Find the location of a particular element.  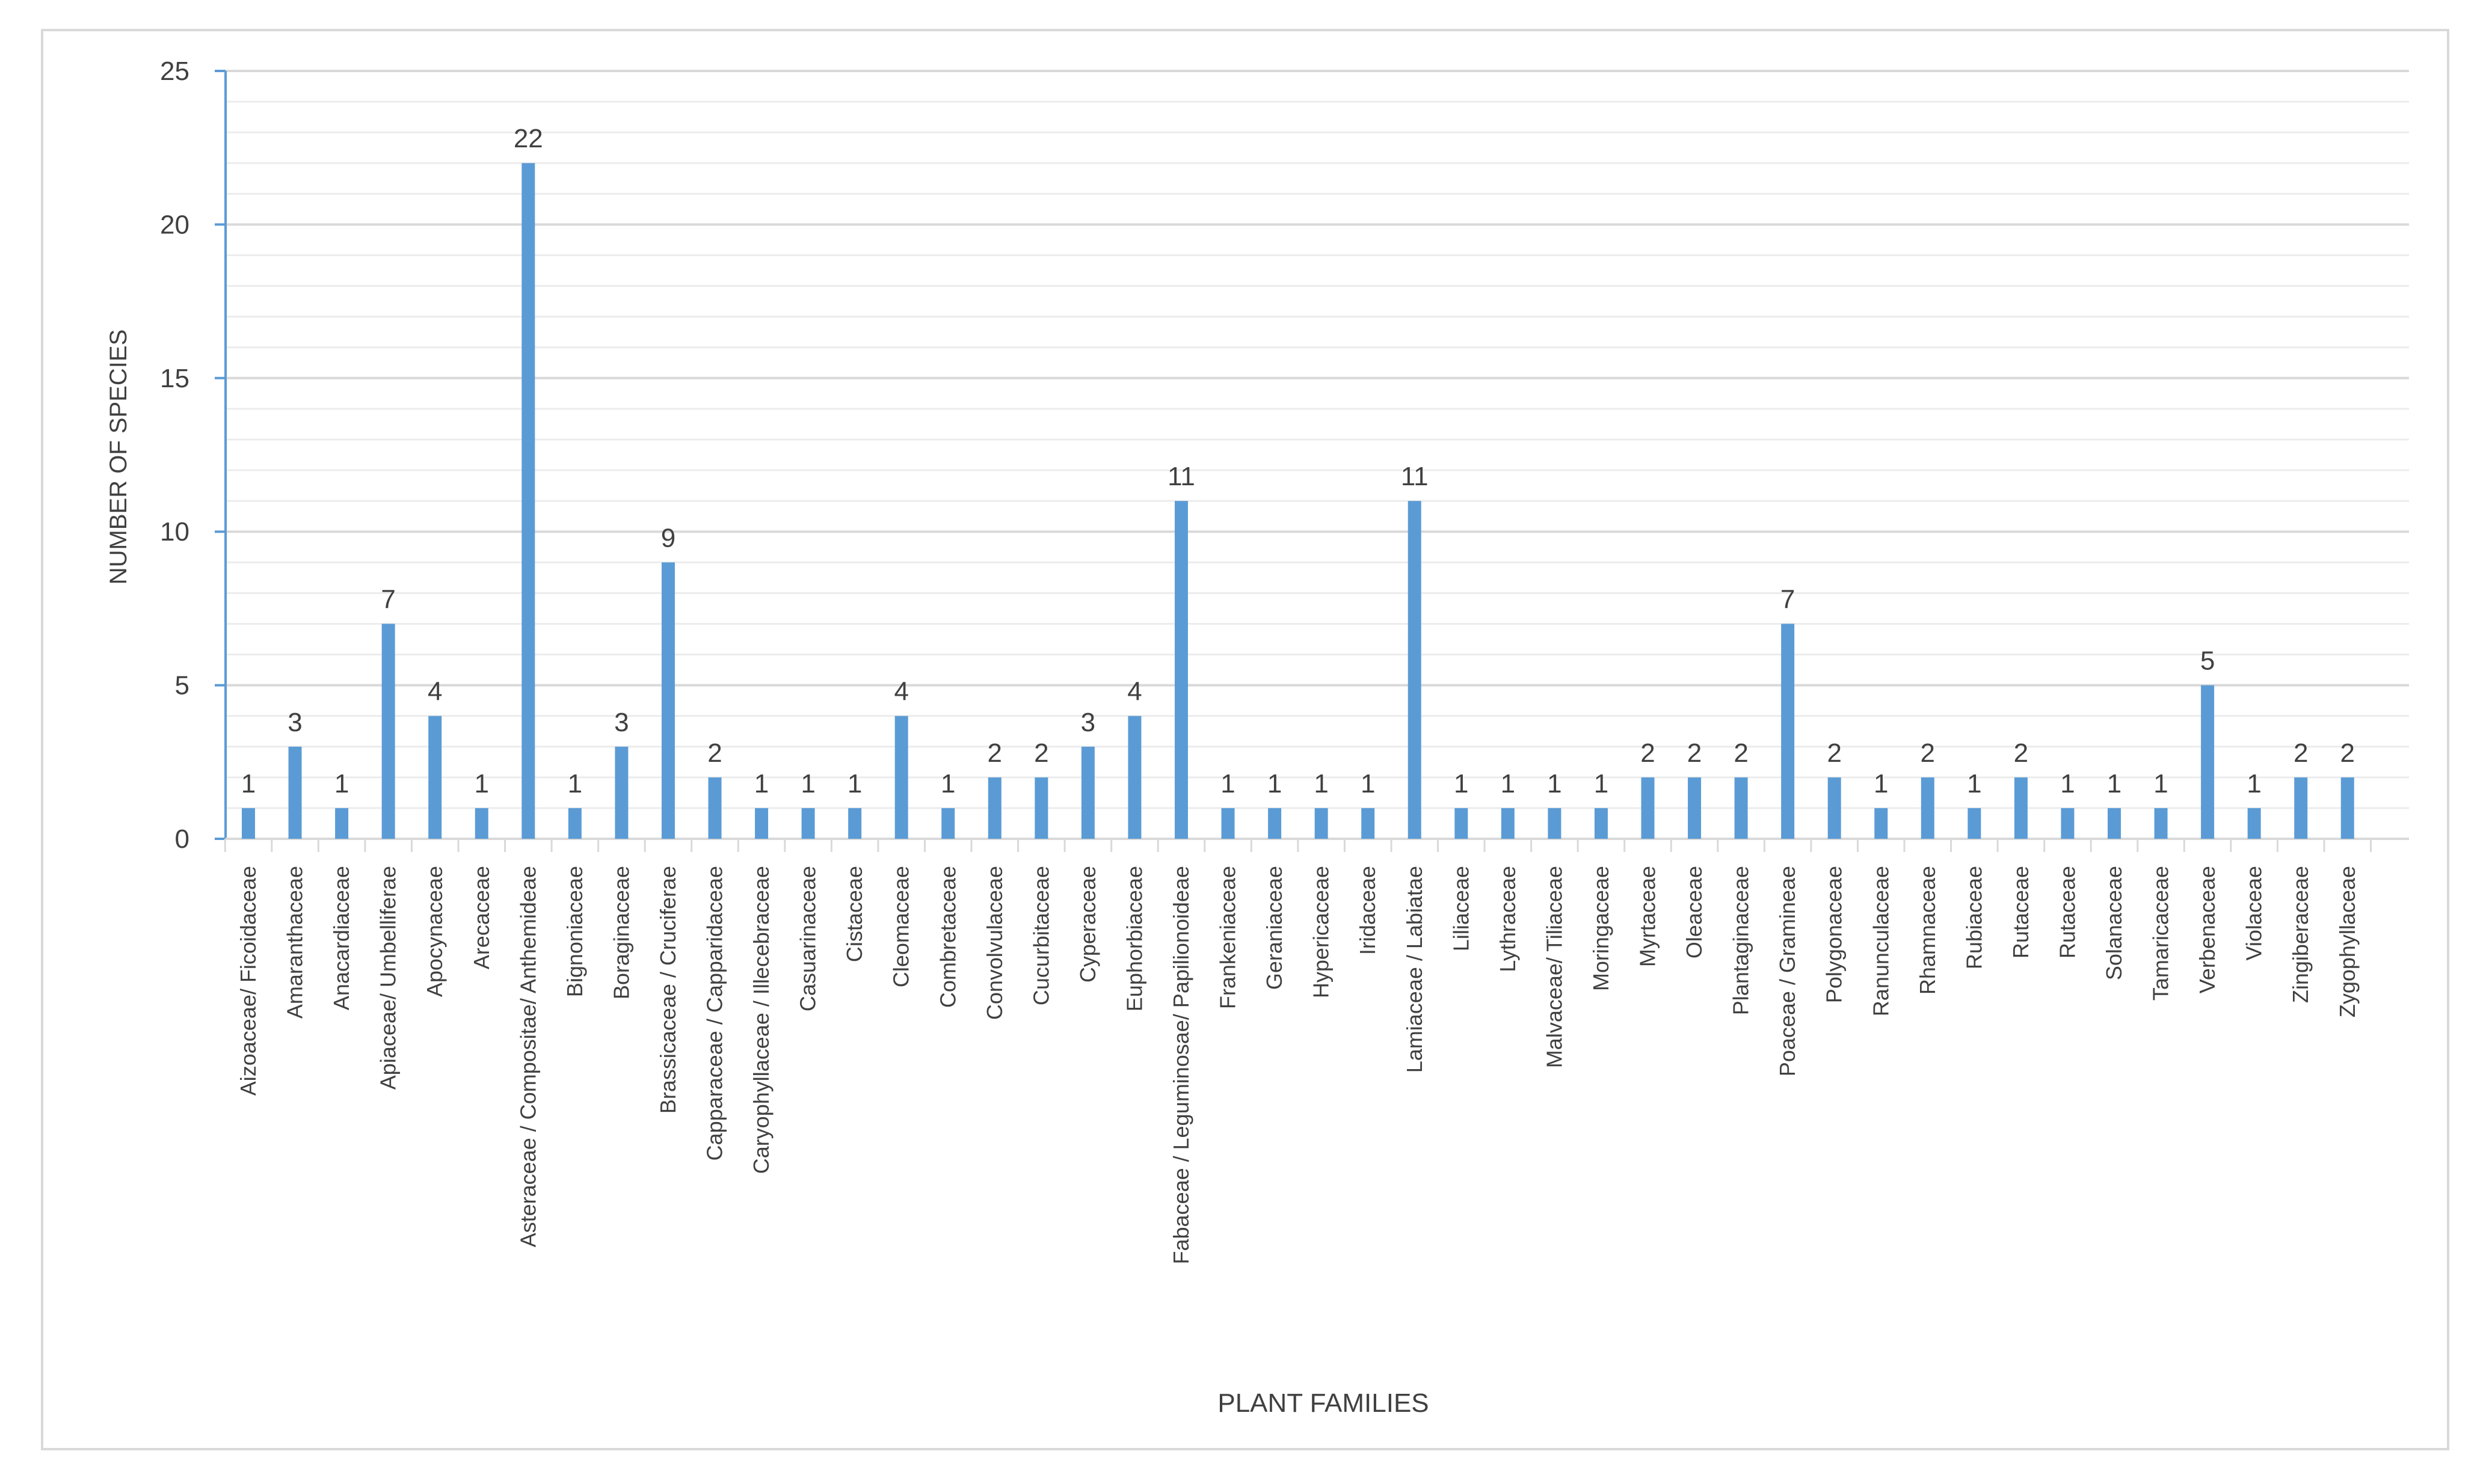

x-tick-label: Moringaceae is located at coordinates (1601, 929).